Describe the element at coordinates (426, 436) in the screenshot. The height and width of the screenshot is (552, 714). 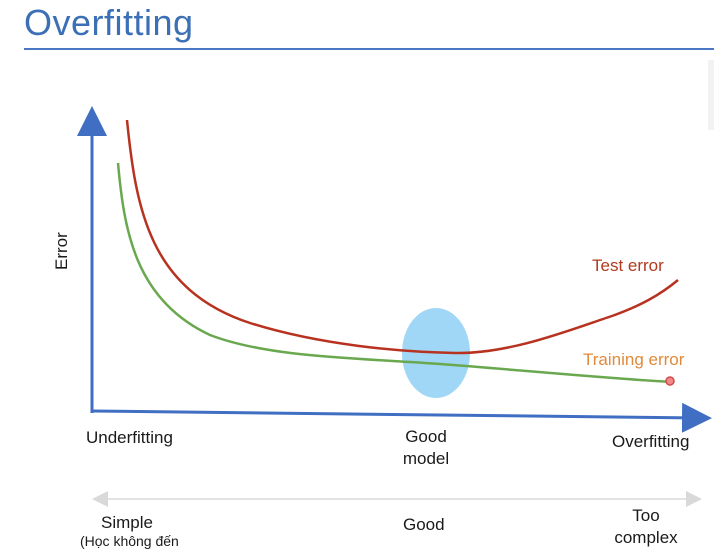
I see `good-model-line1: Good` at that location.